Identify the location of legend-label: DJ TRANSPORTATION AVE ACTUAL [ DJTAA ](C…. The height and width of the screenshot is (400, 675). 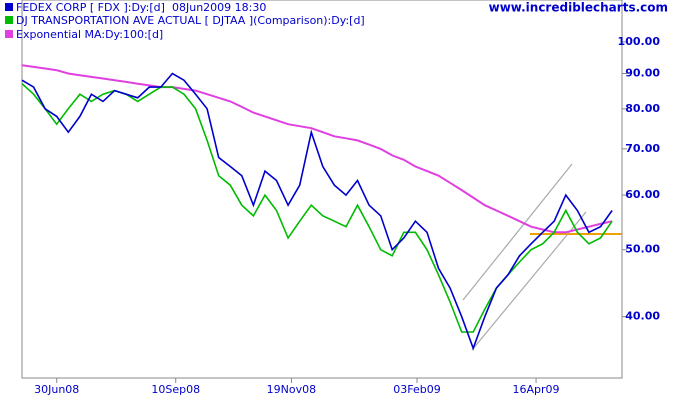
(190, 20).